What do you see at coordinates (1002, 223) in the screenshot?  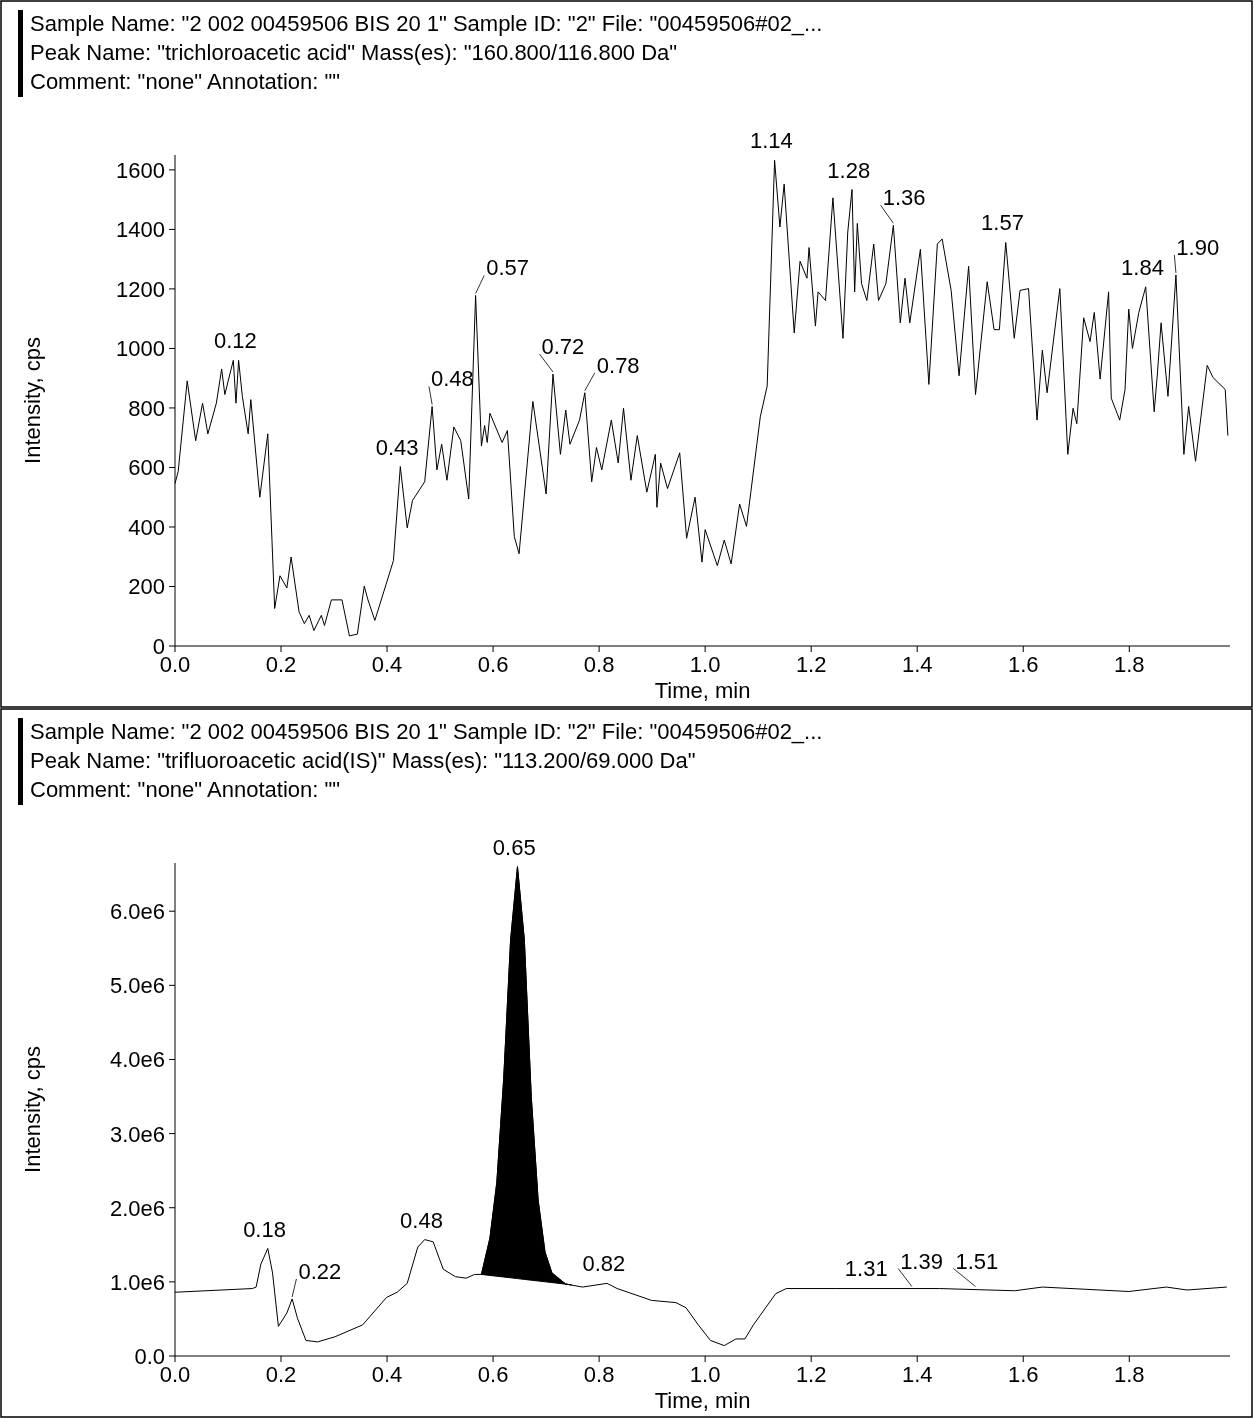 I see `annotation: 1.57` at bounding box center [1002, 223].